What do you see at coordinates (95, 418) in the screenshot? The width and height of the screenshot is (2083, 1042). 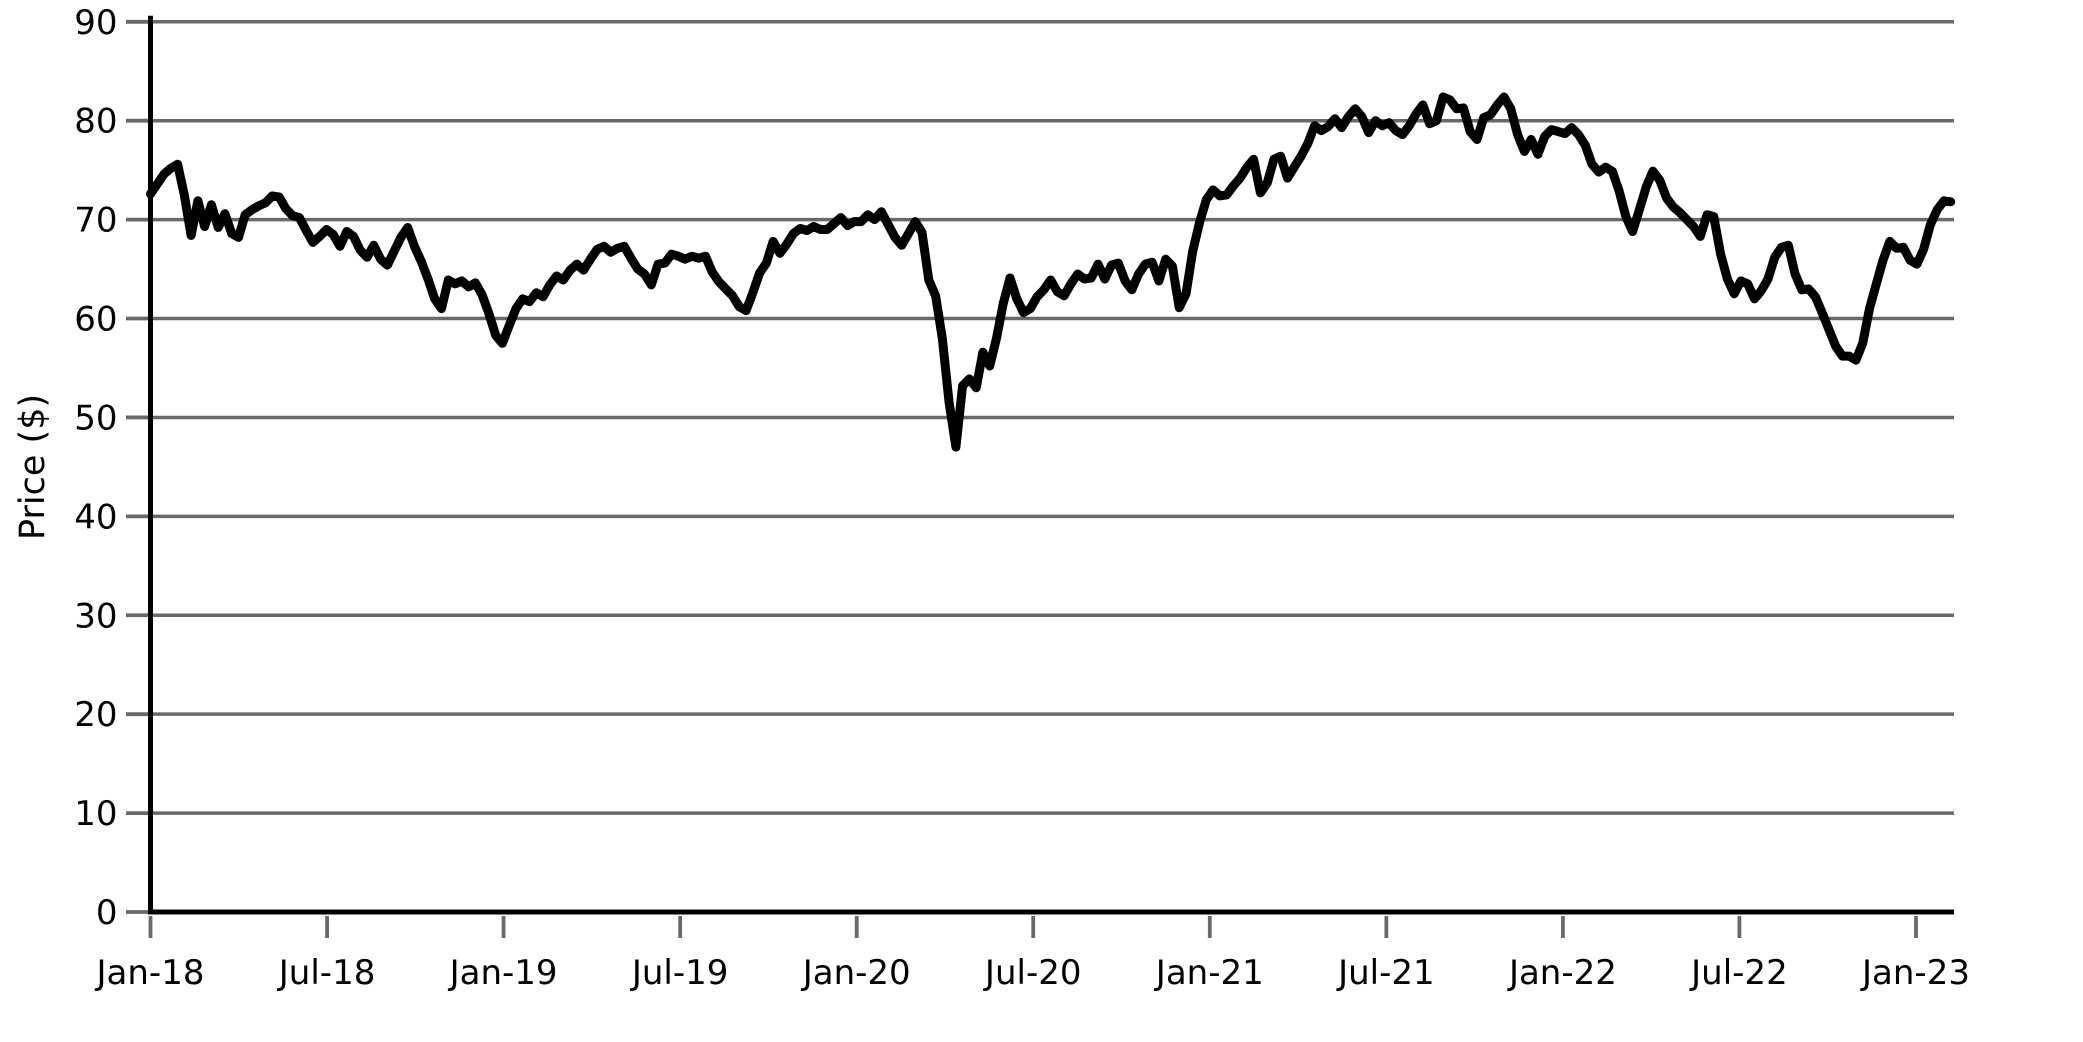 I see `y-tick-label-50: 50` at bounding box center [95, 418].